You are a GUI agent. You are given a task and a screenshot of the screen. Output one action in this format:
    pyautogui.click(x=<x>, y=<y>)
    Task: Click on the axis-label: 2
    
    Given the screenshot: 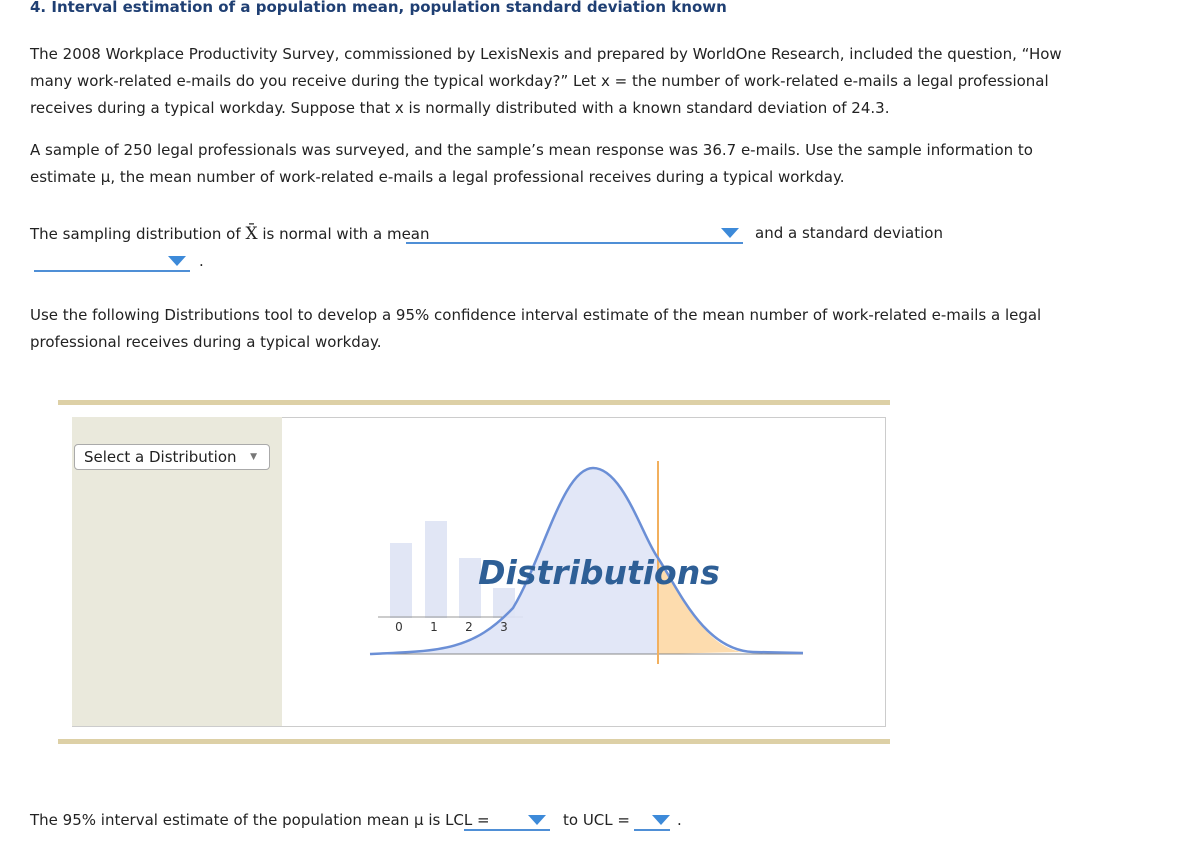 What is the action you would take?
    pyautogui.click(x=469, y=627)
    